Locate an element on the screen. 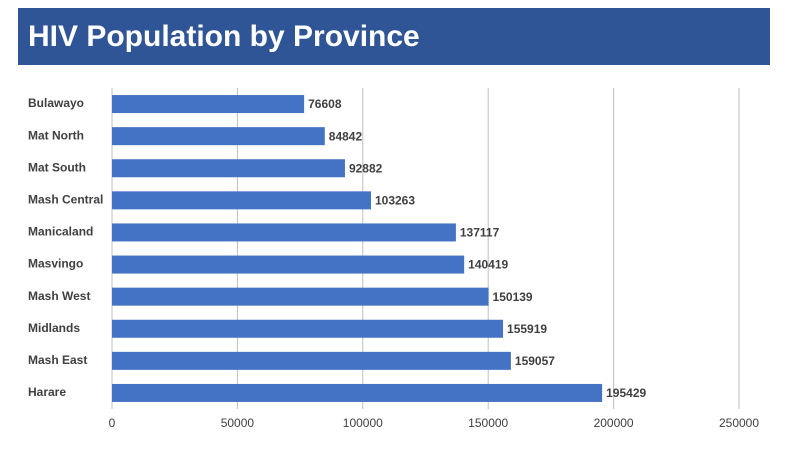  y-tick-label: Mat South is located at coordinates (57, 167).